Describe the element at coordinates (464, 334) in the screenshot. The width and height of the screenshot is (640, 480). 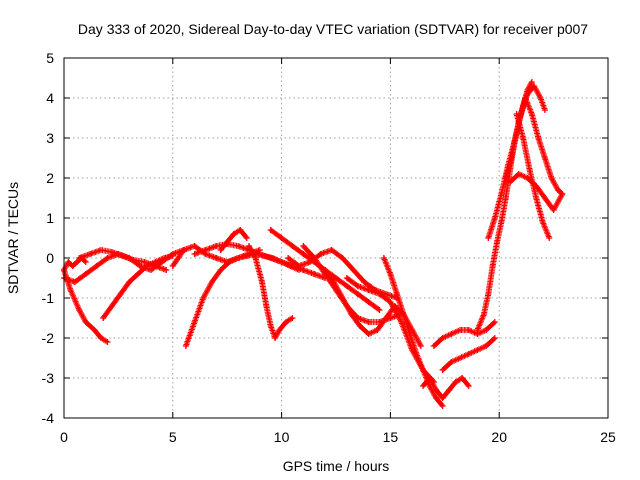
I see `series-arc18` at that location.